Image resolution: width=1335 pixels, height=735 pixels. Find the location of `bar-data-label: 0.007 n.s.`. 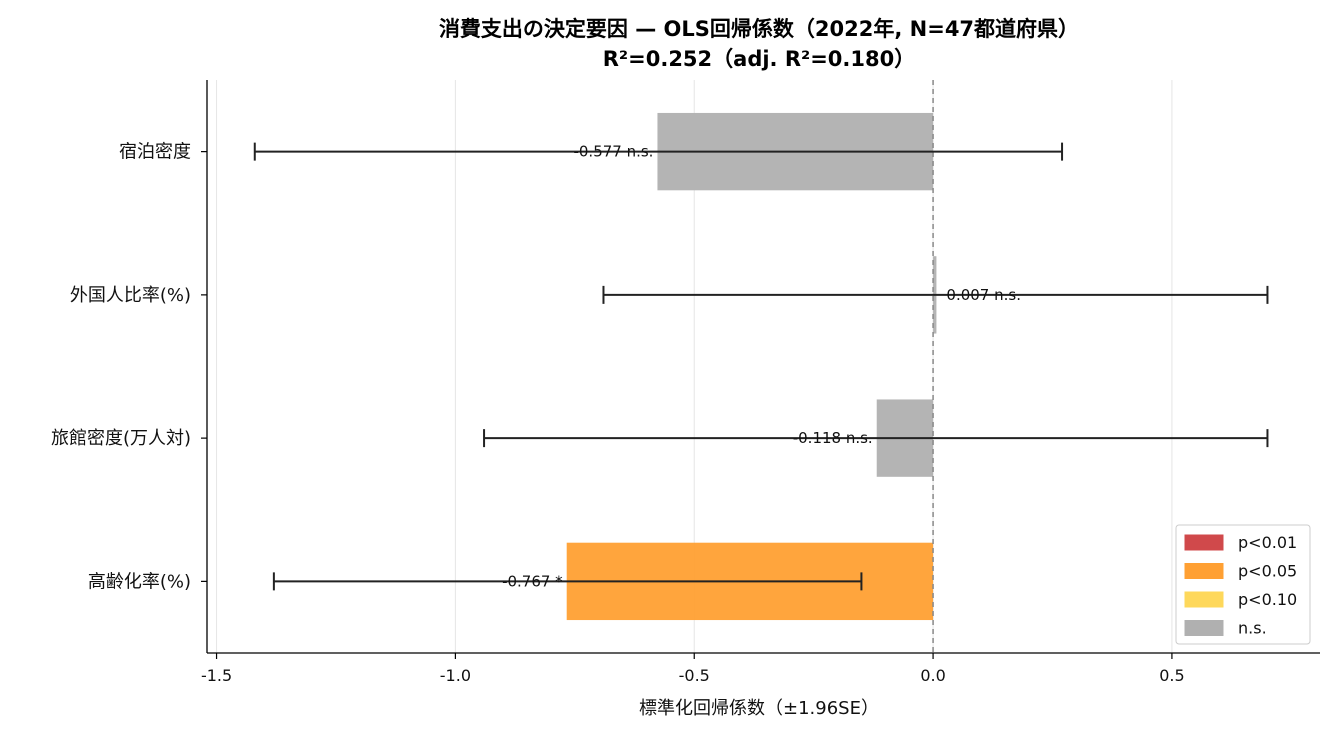

bar-data-label: 0.007 n.s. is located at coordinates (983, 295).